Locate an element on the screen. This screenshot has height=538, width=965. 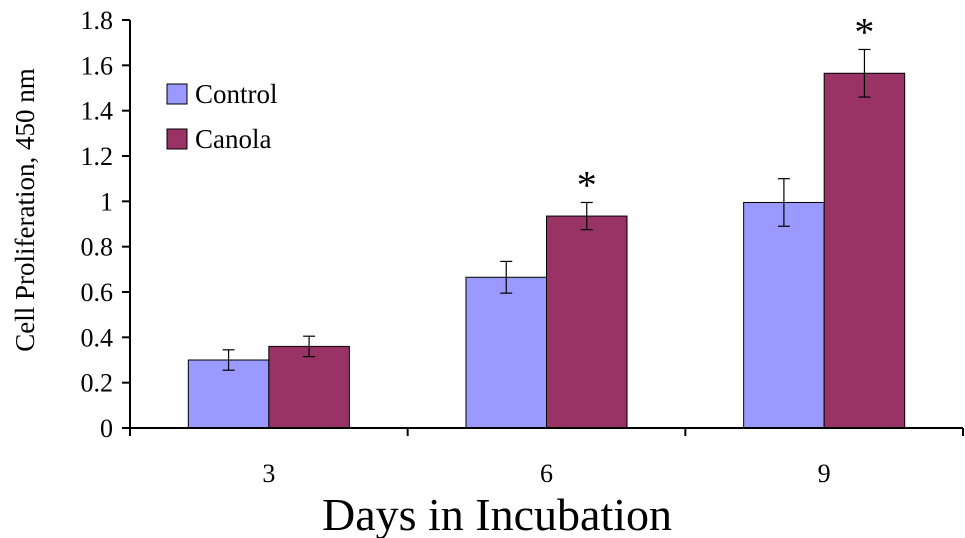
x-tick-label: 6 is located at coordinates (546, 473).